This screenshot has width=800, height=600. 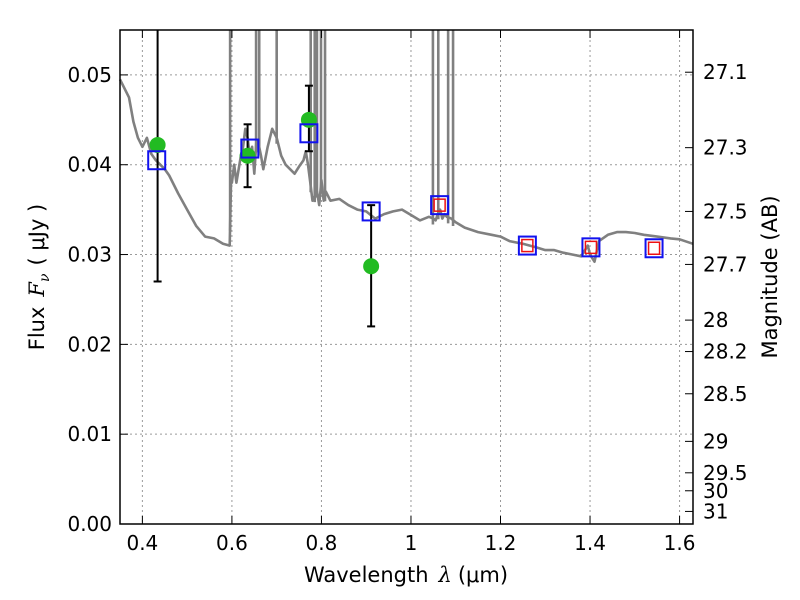 What do you see at coordinates (89, 524) in the screenshot?
I see `y-tick-label: 0.00` at bounding box center [89, 524].